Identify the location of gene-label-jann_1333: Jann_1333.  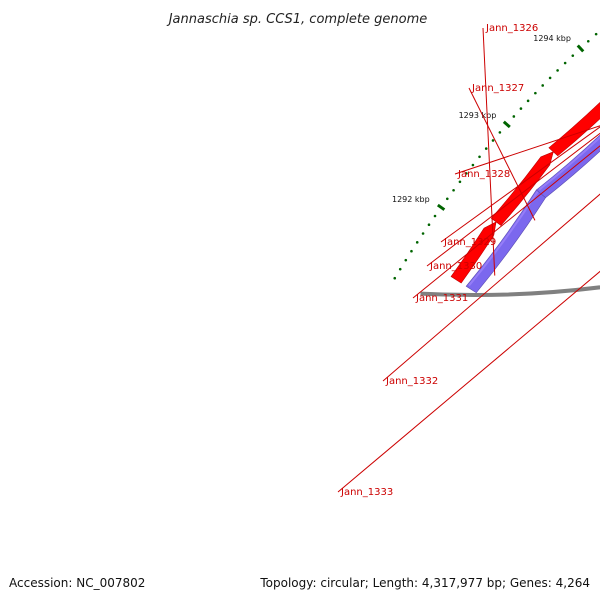
(366, 492).